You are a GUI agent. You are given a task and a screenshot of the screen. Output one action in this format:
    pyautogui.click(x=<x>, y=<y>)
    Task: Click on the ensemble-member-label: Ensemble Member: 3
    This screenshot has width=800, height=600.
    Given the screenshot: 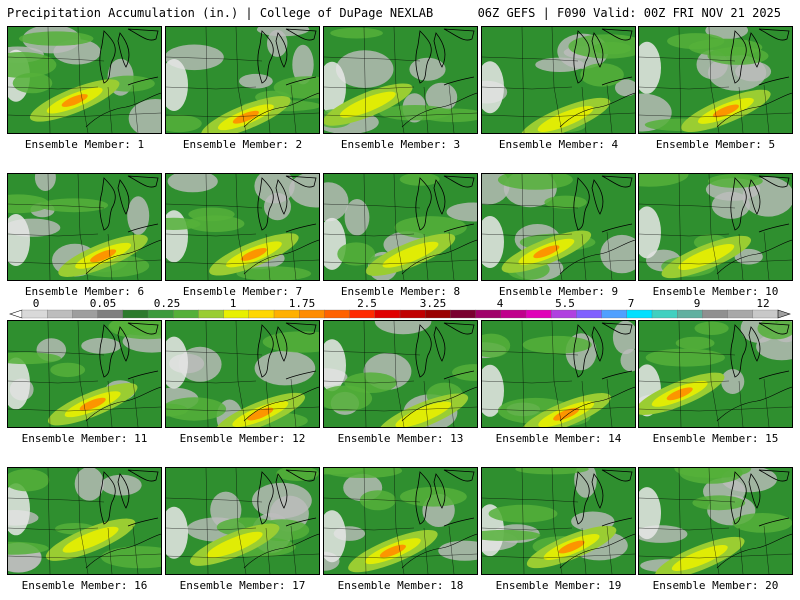 What is the action you would take?
    pyautogui.click(x=400, y=144)
    